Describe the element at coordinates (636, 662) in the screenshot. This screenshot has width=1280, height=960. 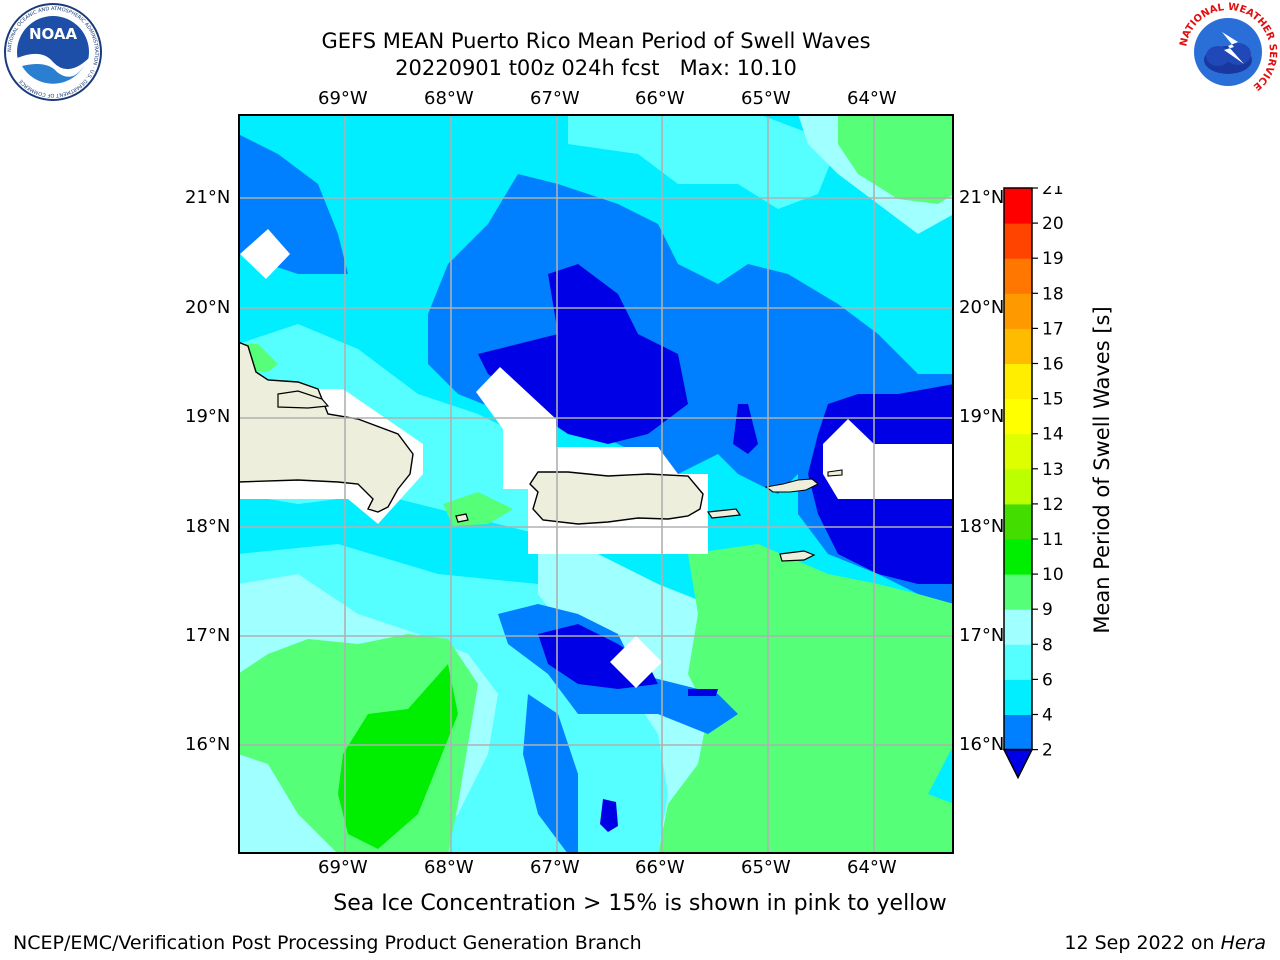
I see `mask-south-diamond` at that location.